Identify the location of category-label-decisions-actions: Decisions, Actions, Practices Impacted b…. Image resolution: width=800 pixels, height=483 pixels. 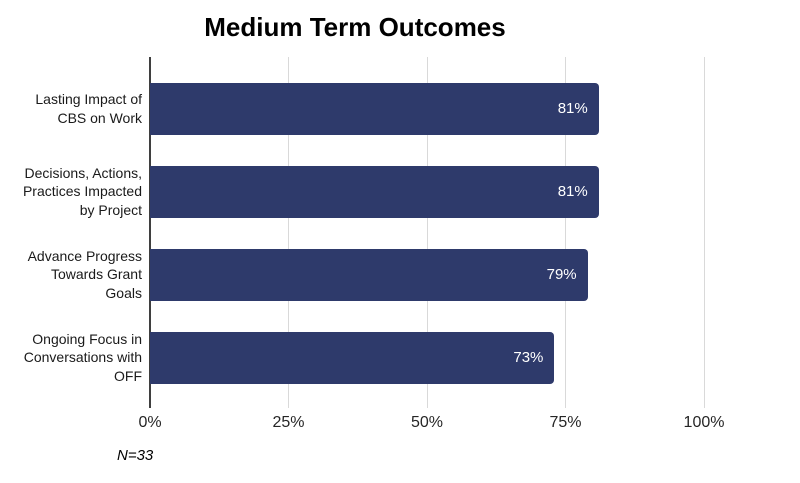
(82, 191).